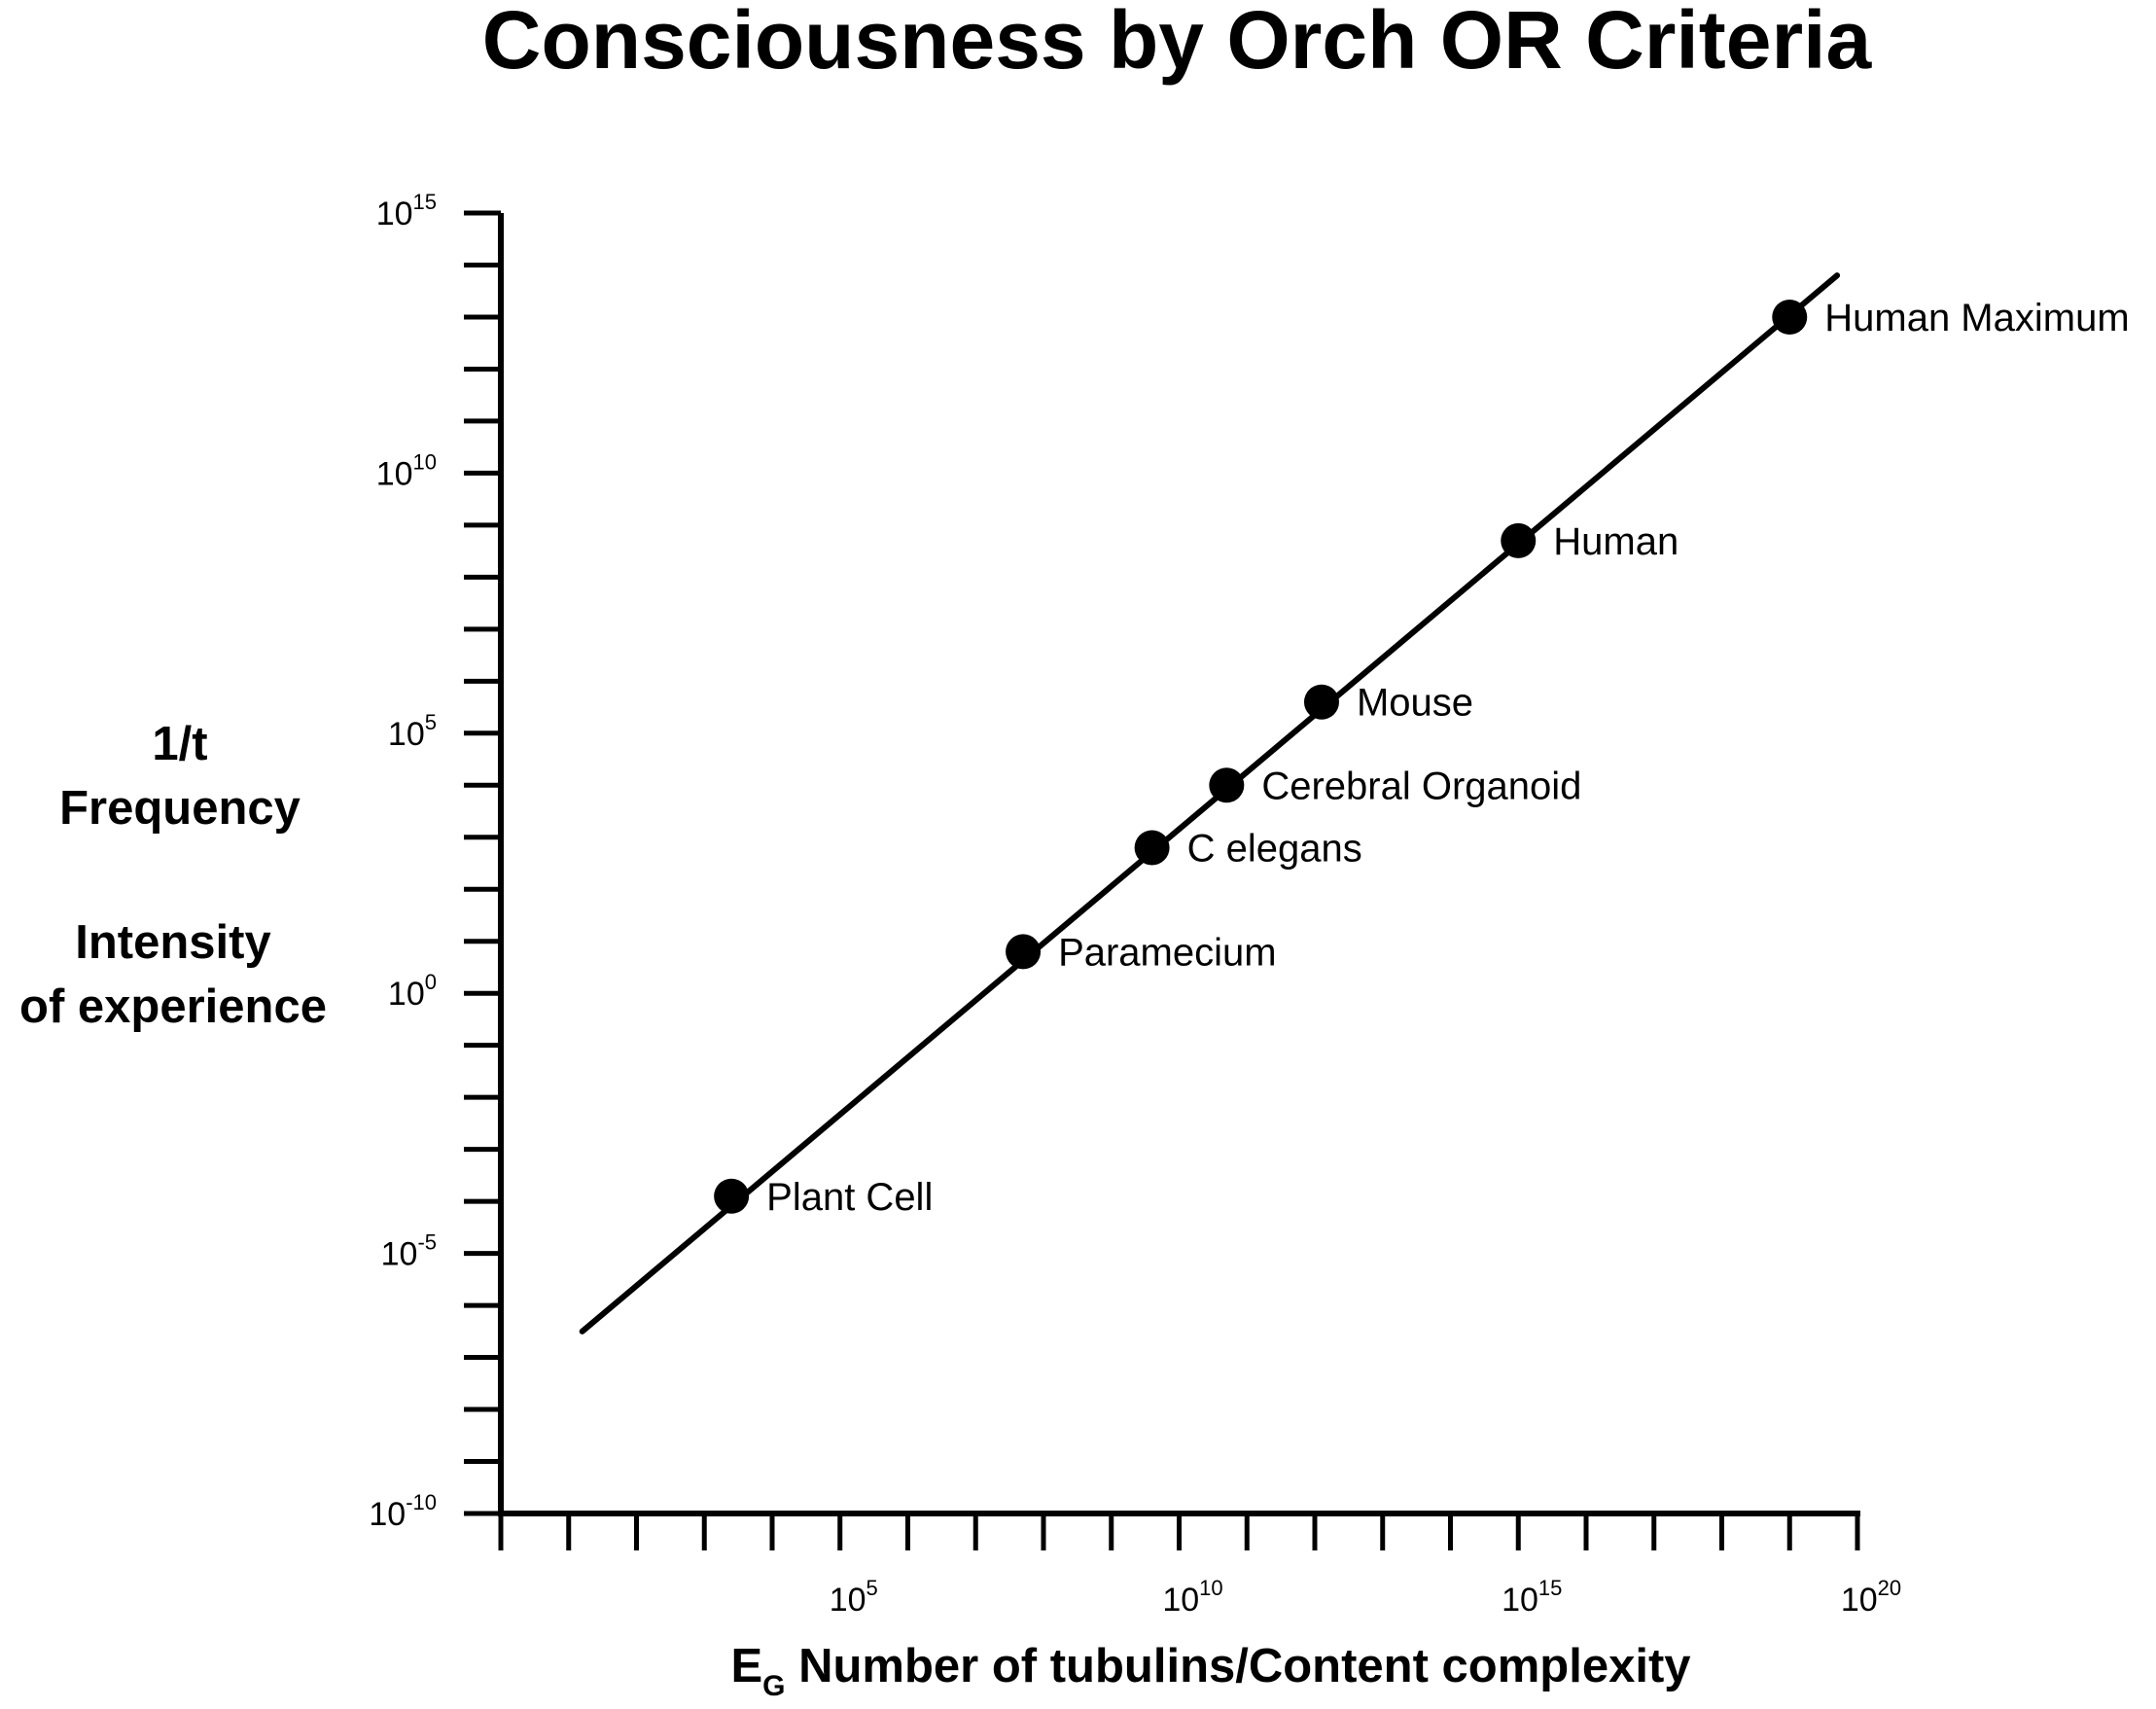 The width and height of the screenshot is (2156, 1709). I want to click on y-tick-label: 10⁰, so click(412, 991).